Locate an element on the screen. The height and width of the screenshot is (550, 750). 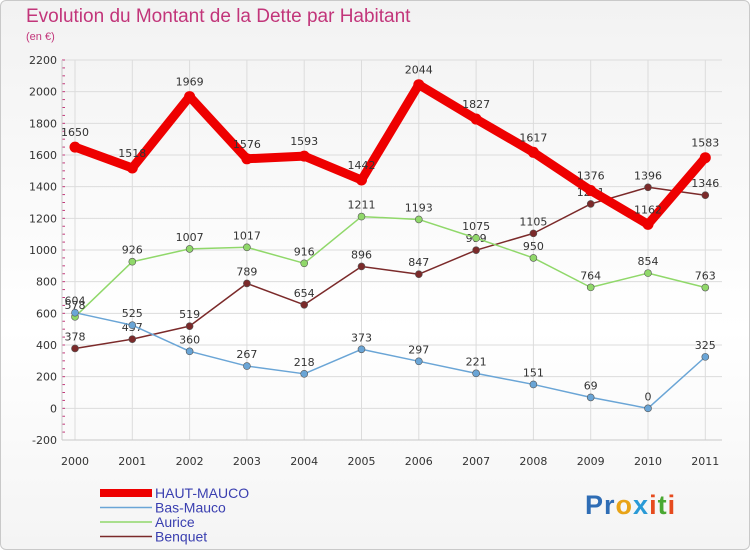
data-label: 926 is located at coordinates (132, 250).